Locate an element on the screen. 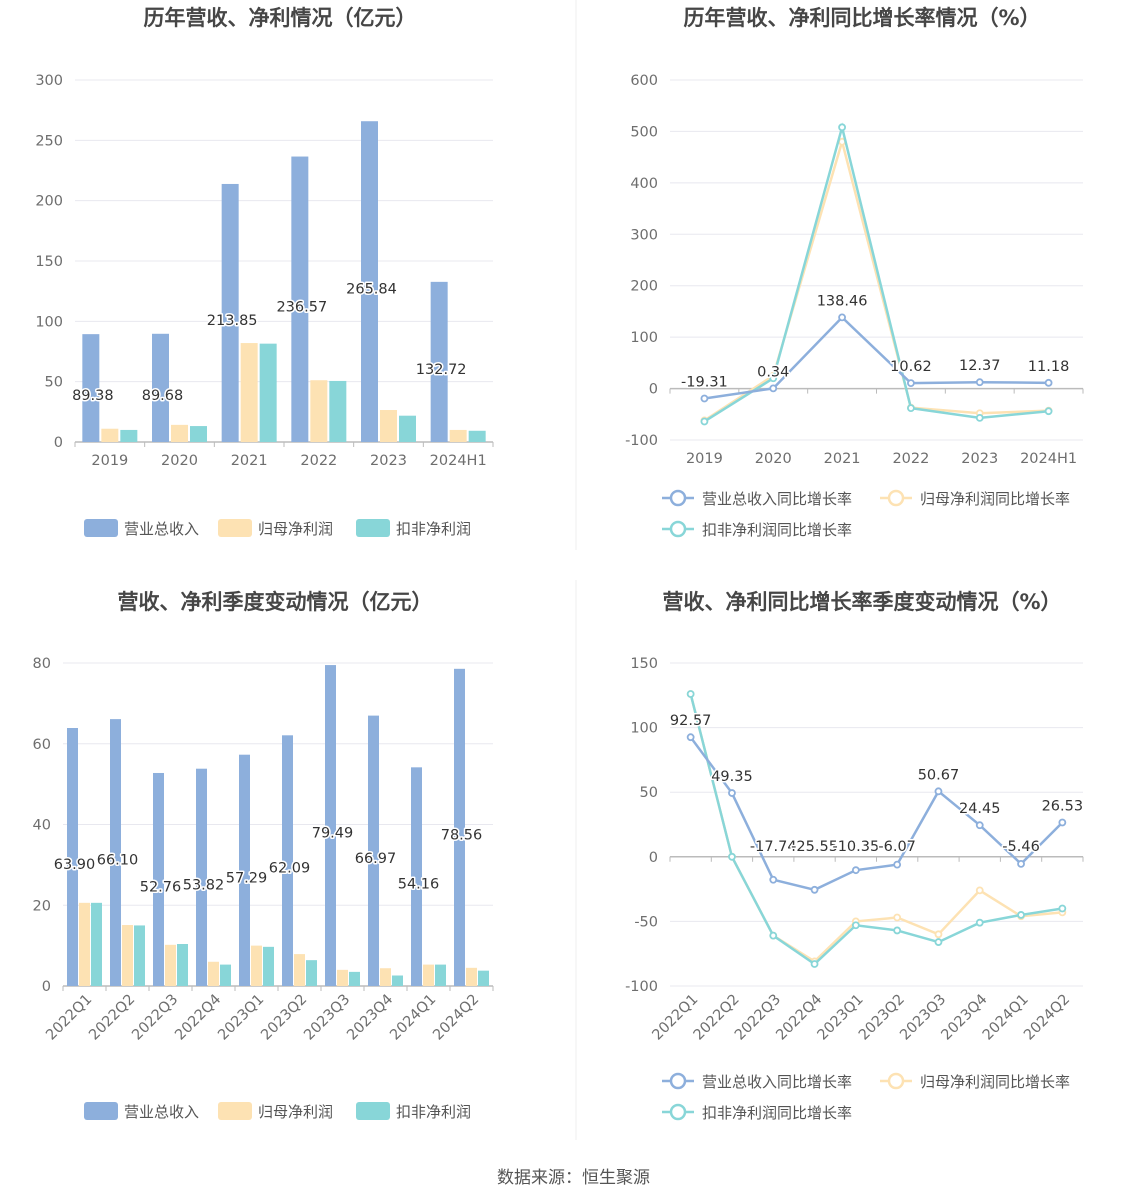 The image size is (1147, 1202). bar-data-label: 213.85 is located at coordinates (232, 321).